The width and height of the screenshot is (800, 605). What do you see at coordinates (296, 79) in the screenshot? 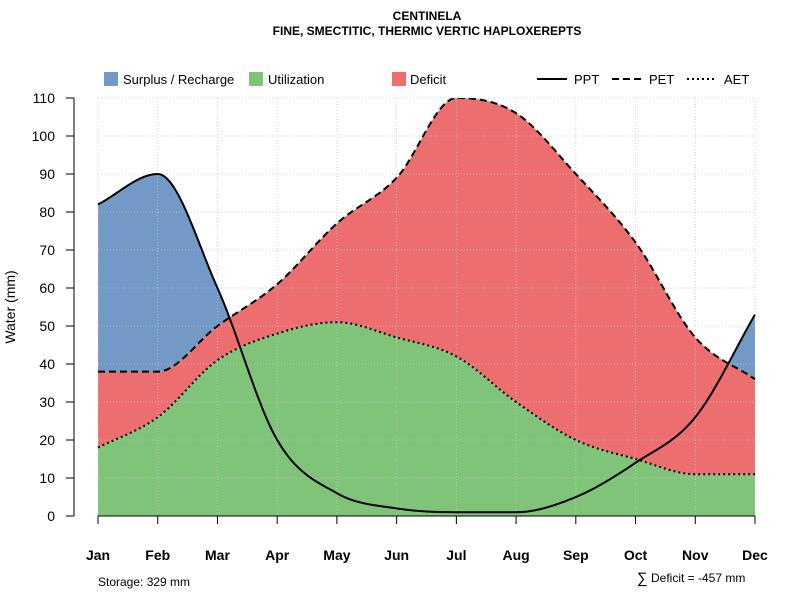
I see `legend-label-utilization: Utilization` at bounding box center [296, 79].